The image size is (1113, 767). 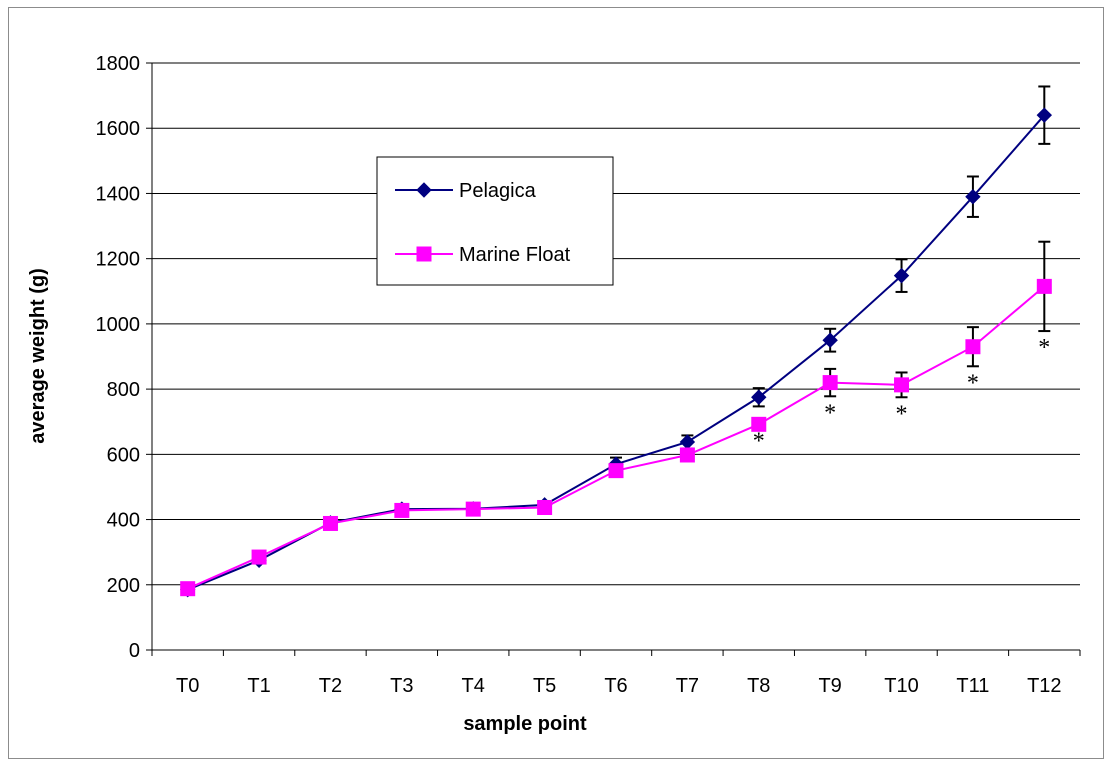 I want to click on y-tick-label: 1000, so click(x=118, y=325).